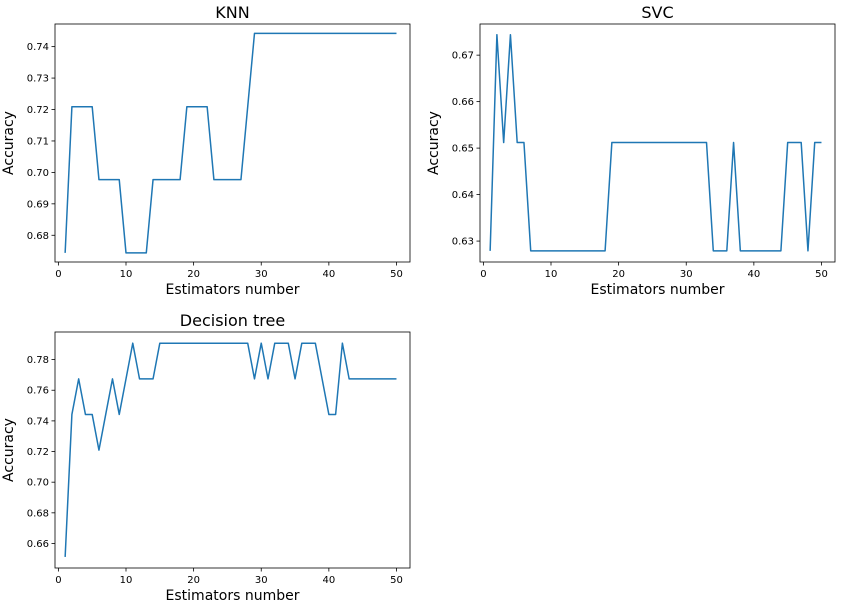 This screenshot has width=842, height=611. What do you see at coordinates (38, 360) in the screenshot?
I see `y-tick-label: 0.78` at bounding box center [38, 360].